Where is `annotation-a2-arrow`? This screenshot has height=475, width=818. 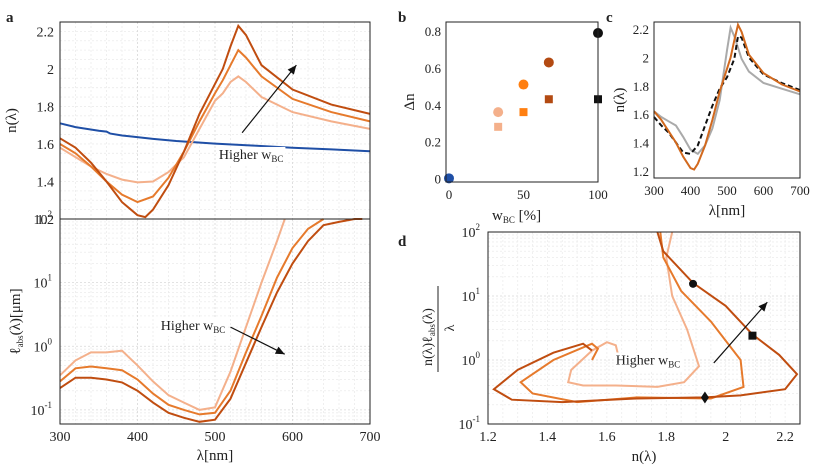 annotation-a2-arrow is located at coordinates (258, 340).